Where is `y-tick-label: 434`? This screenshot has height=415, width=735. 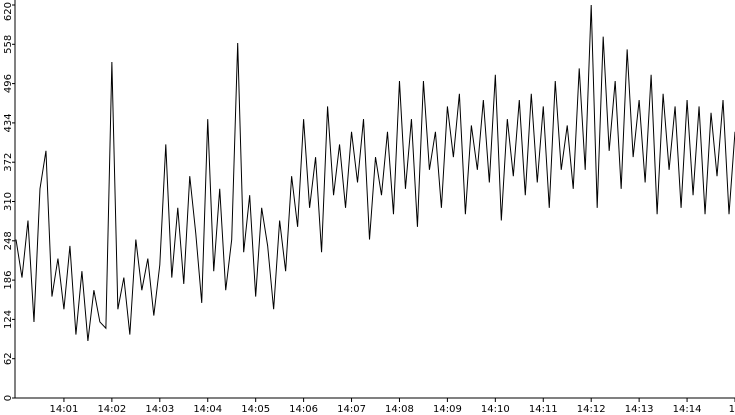 y-tick-label: 434 is located at coordinates (8, 122).